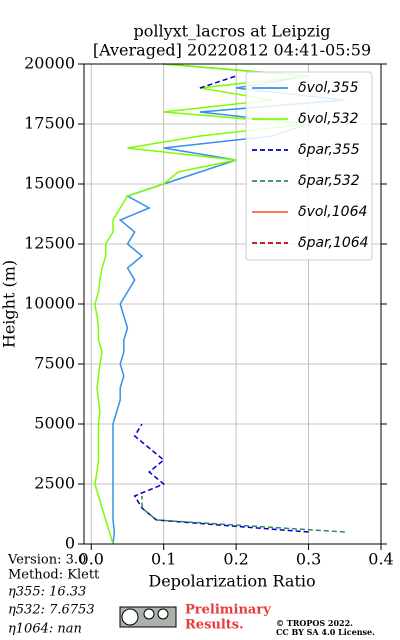  Describe the element at coordinates (325, 632) in the screenshot. I see `license: CC BY SA 4.0 License.` at that location.